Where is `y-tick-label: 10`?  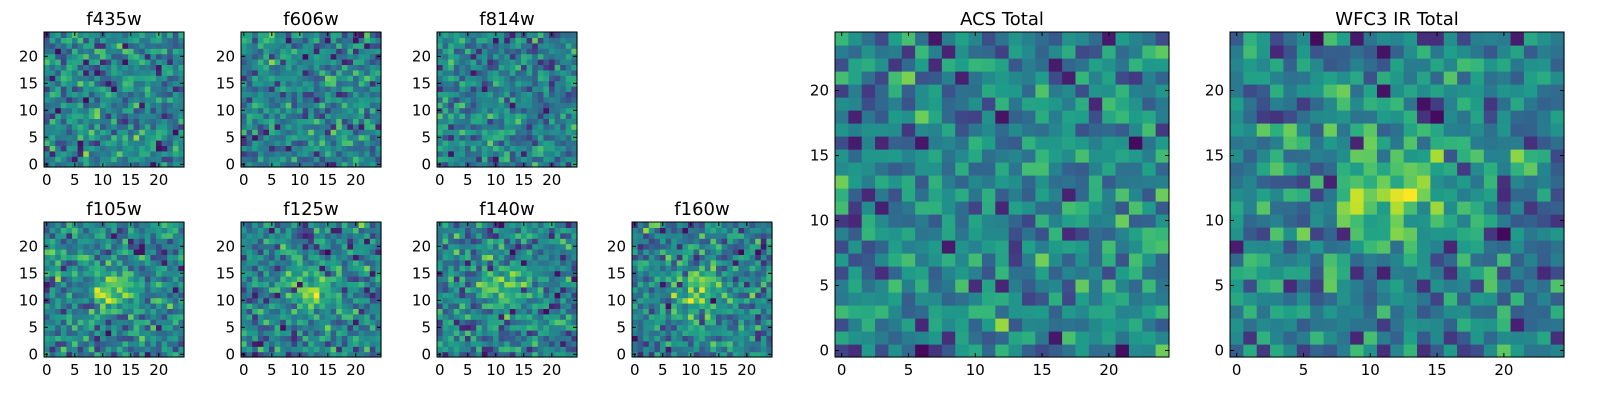
y-tick-label: 10 is located at coordinates (225, 300).